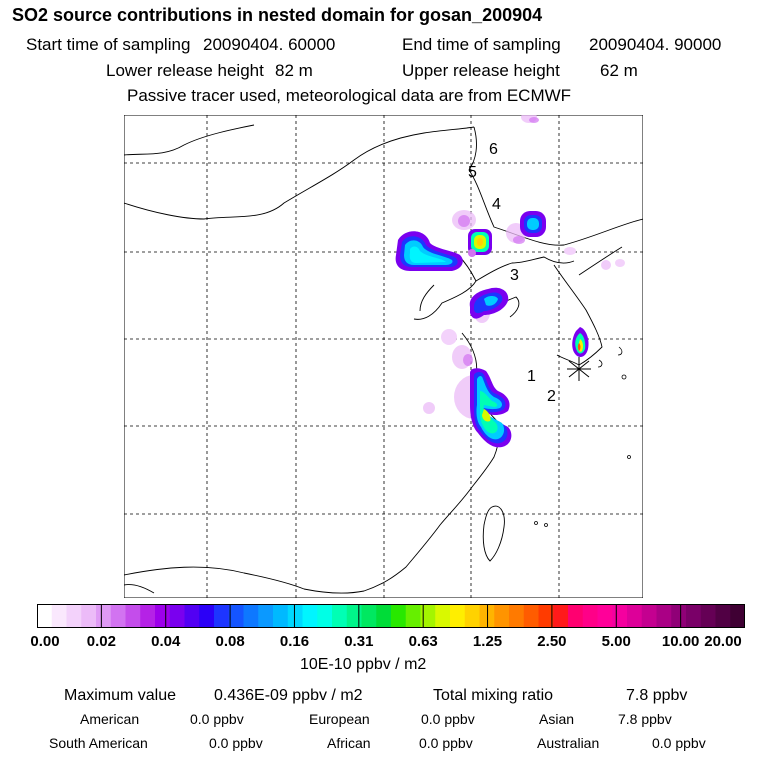 The width and height of the screenshot is (768, 768). Describe the element at coordinates (616, 641) in the screenshot. I see `colorbar-tick-label: 5.00` at that location.